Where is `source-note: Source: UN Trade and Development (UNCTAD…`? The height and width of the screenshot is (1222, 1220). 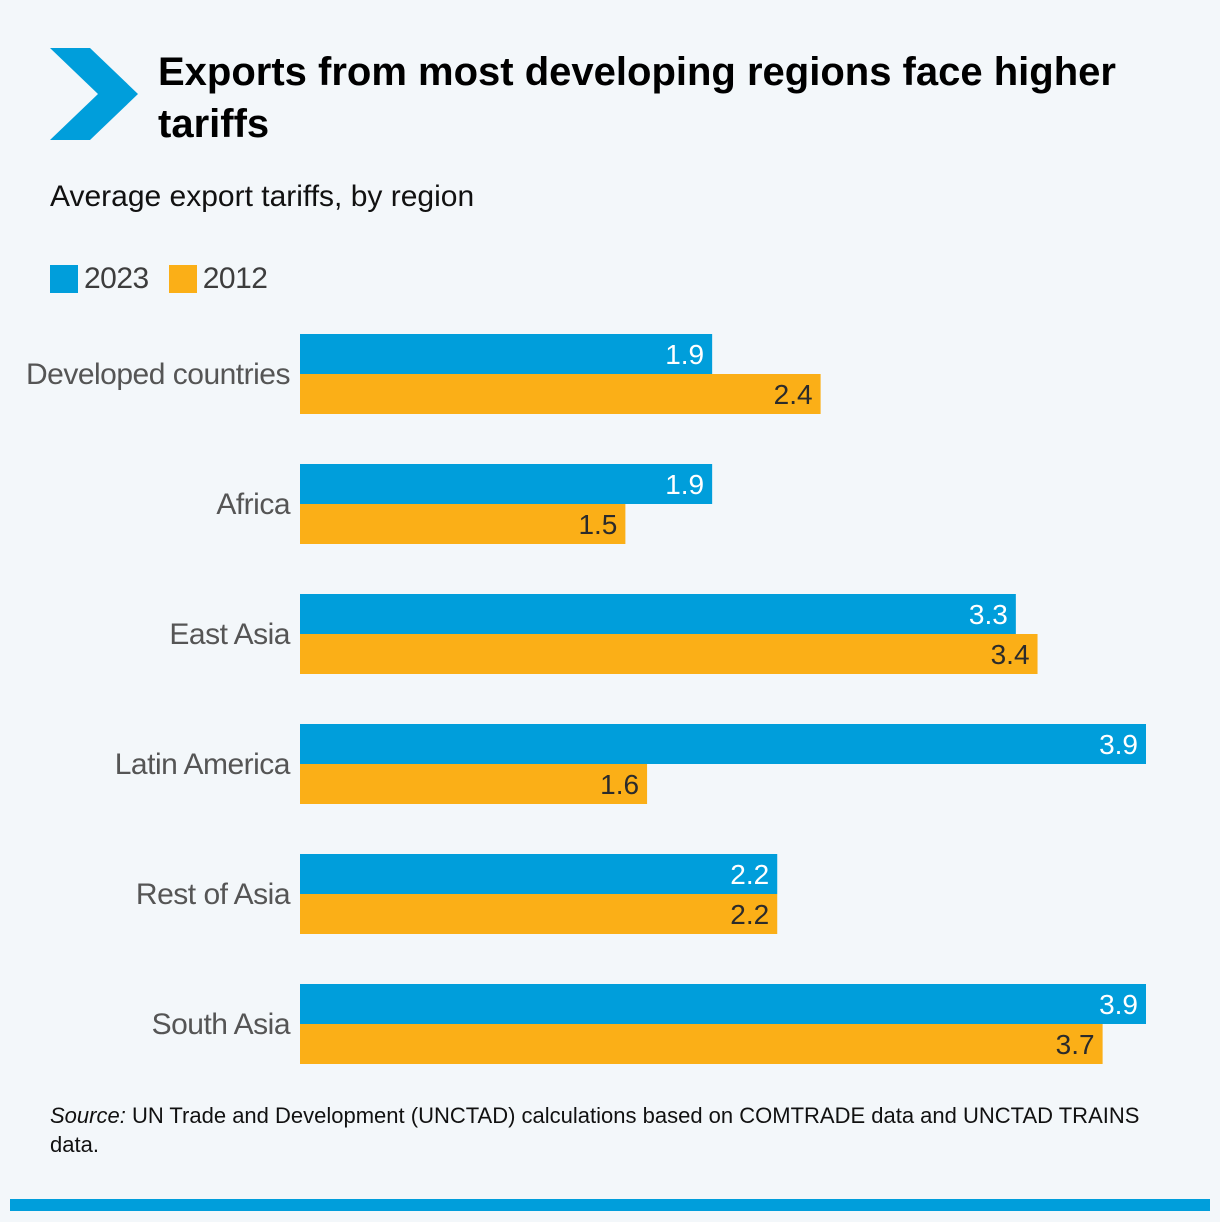
source-note: Source: UN Trade and Development (UNCTAD… is located at coordinates (600, 1130).